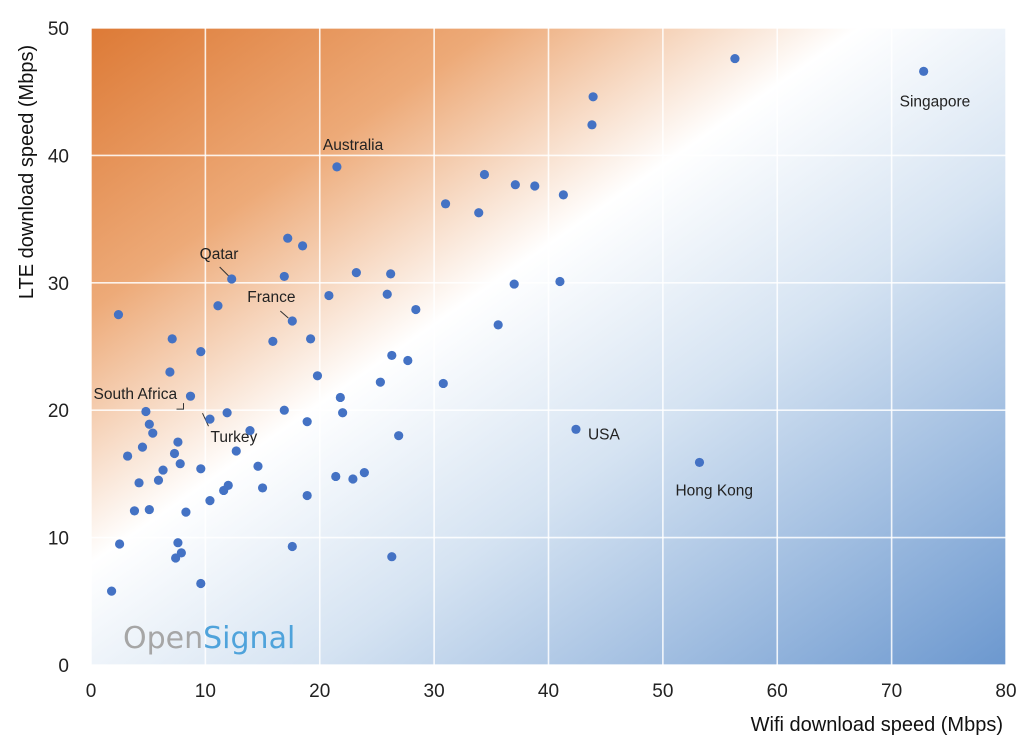  I want to click on annotation-label: Singapore, so click(935, 101).